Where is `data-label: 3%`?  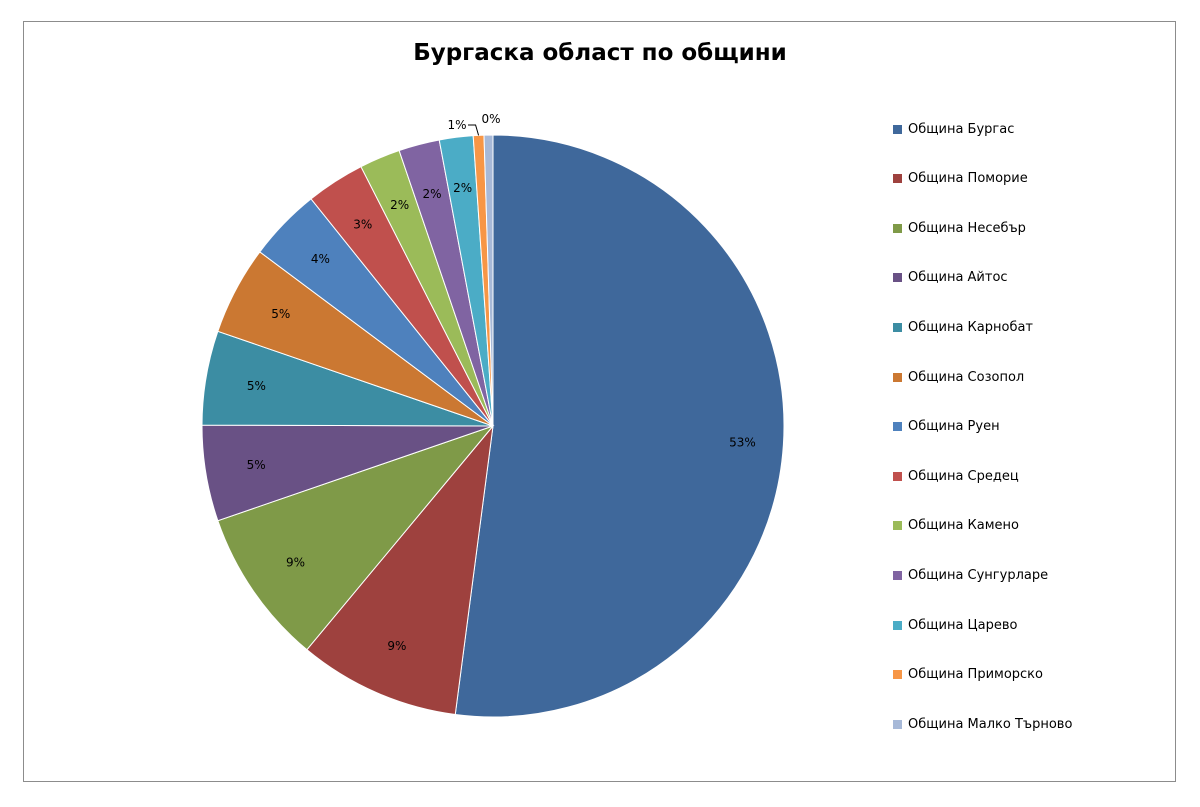
data-label: 3% is located at coordinates (362, 224).